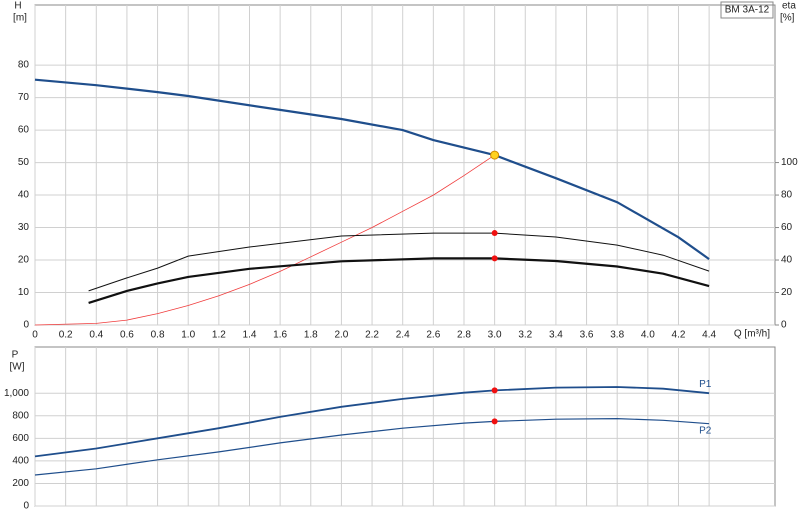  Describe the element at coordinates (679, 335) in the screenshot. I see `x-tick-label: 4.2` at that location.